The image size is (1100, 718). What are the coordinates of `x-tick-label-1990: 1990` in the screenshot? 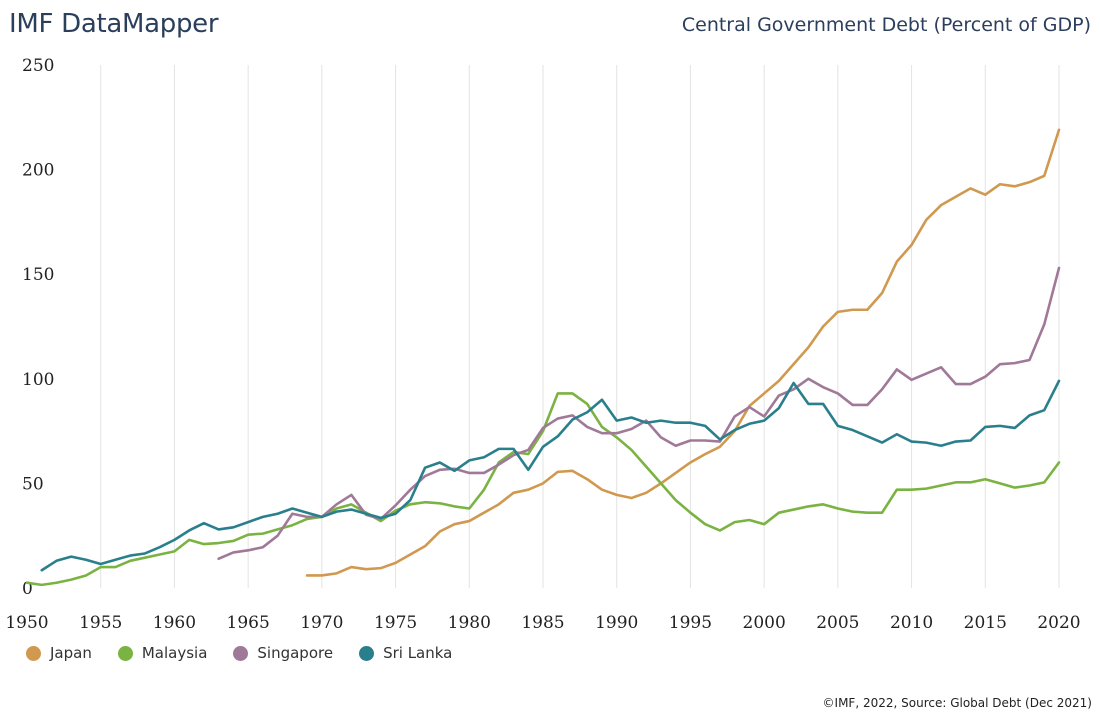 It's located at (616, 623).